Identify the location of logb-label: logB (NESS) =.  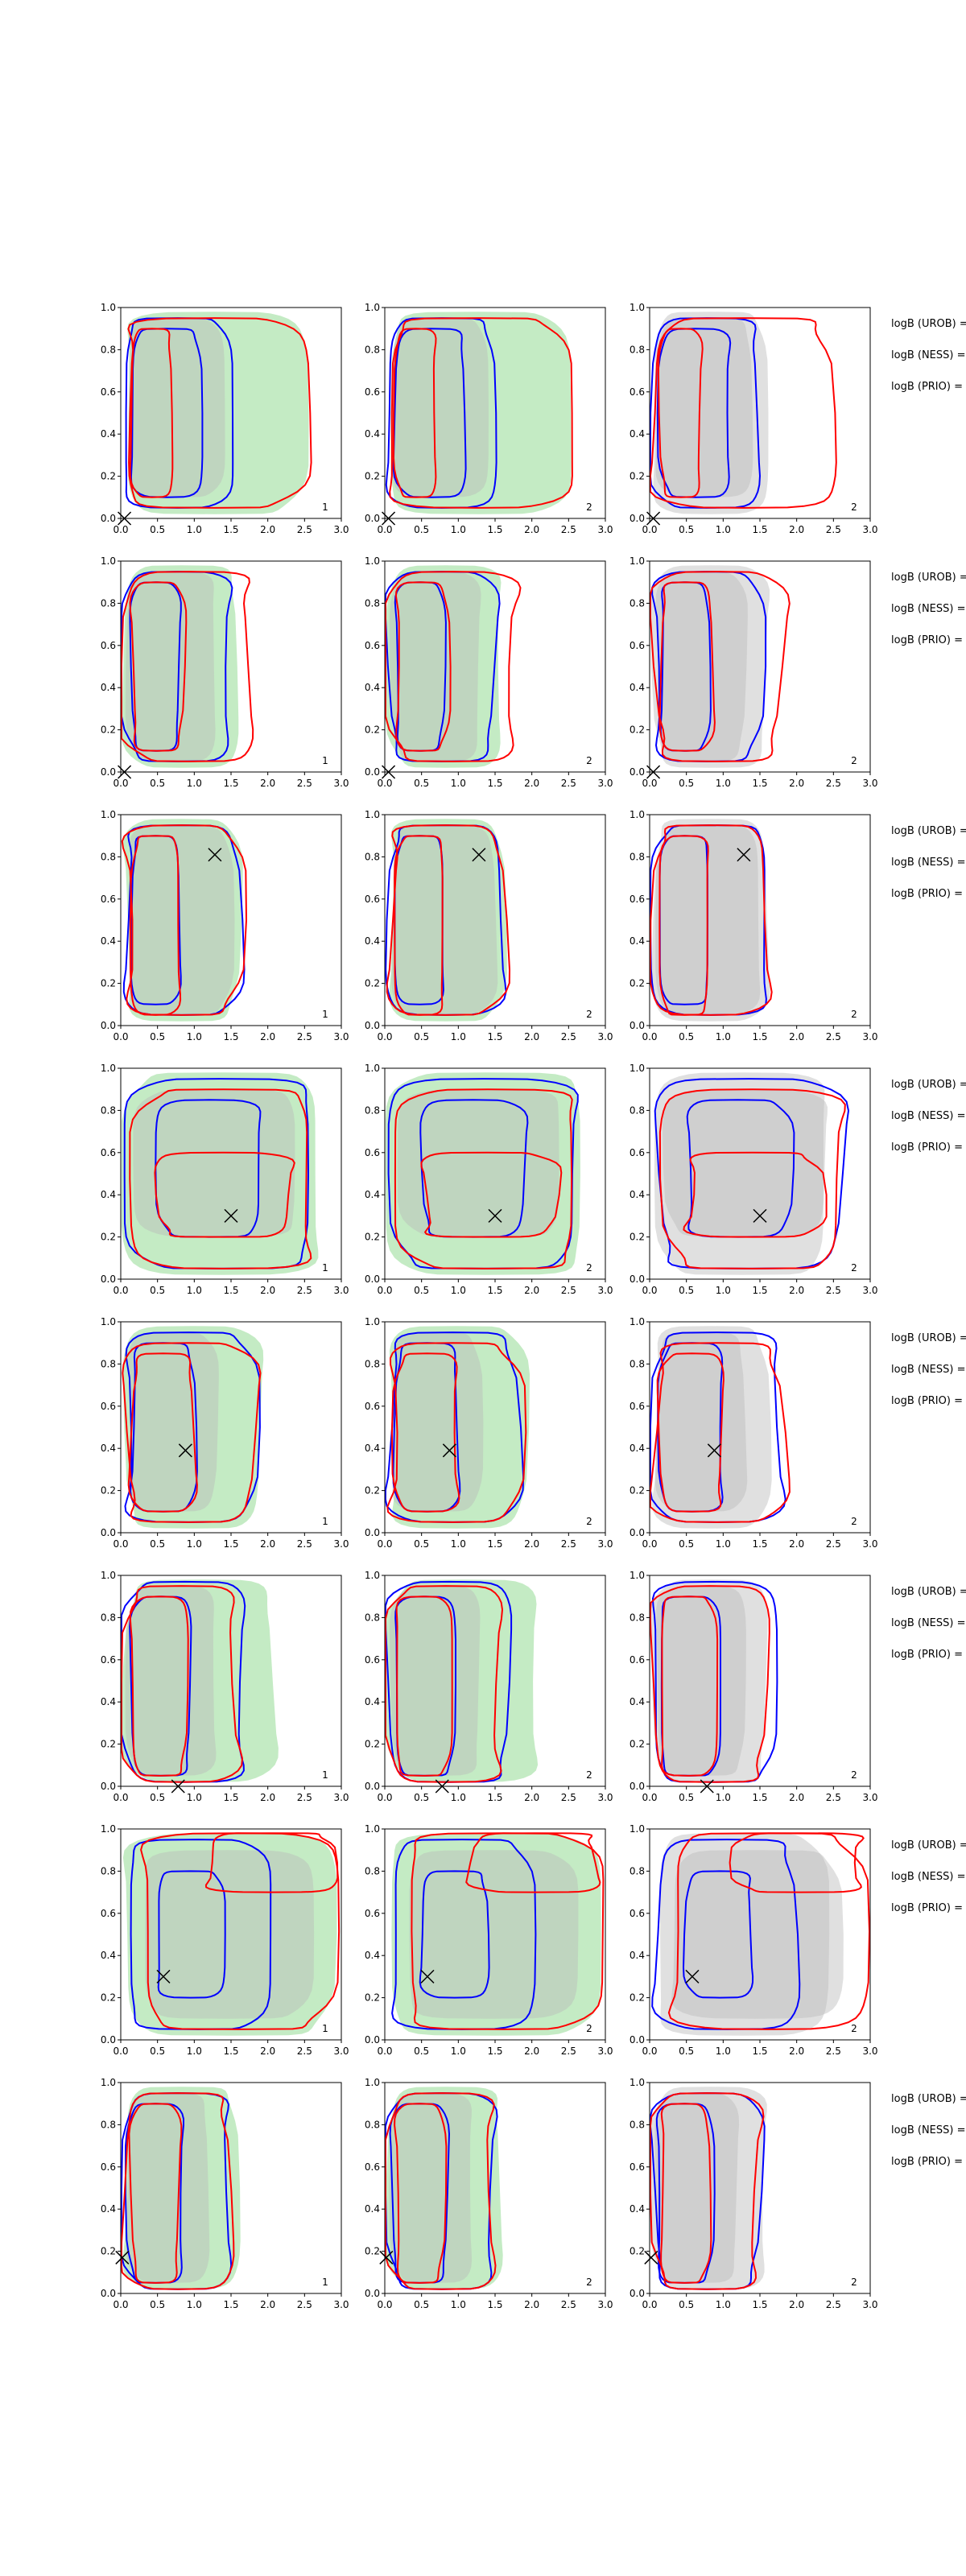
(928, 1623).